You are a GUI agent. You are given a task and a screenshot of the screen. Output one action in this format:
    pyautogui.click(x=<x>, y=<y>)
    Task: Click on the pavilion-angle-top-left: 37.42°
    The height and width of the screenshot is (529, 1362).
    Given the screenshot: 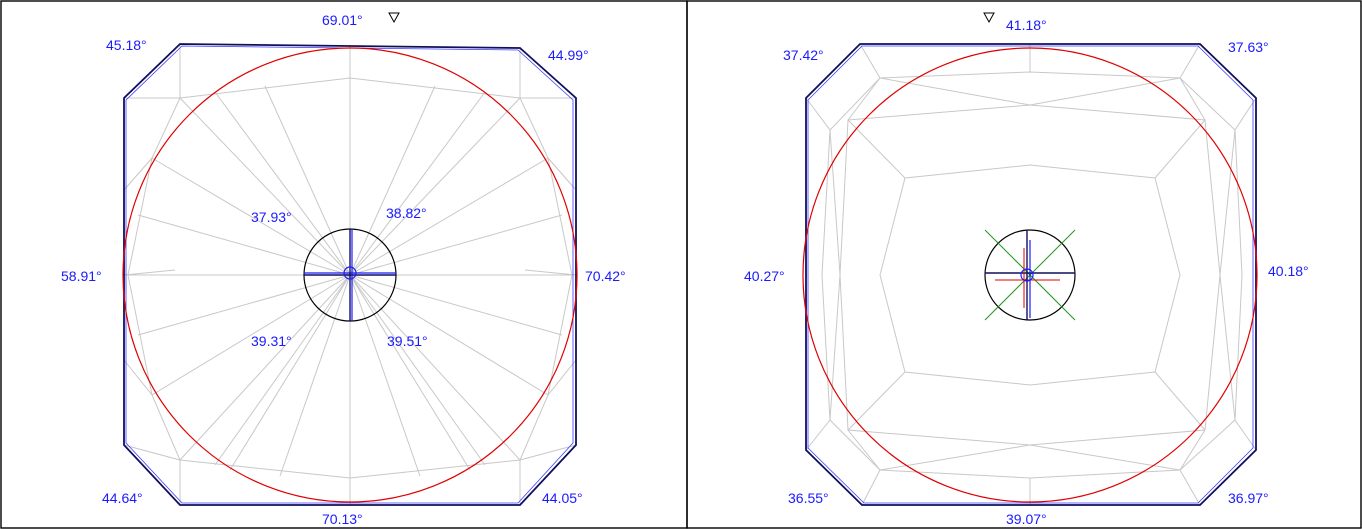 What is the action you would take?
    pyautogui.click(x=803, y=55)
    